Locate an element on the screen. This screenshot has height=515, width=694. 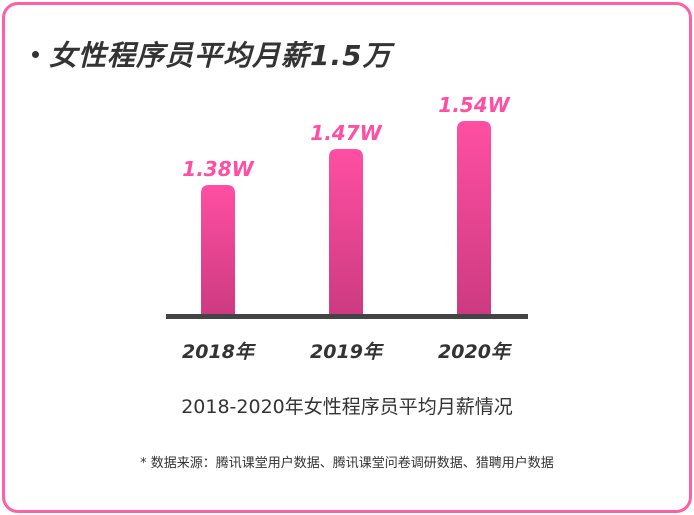
bar-2020年 is located at coordinates (474, 219).